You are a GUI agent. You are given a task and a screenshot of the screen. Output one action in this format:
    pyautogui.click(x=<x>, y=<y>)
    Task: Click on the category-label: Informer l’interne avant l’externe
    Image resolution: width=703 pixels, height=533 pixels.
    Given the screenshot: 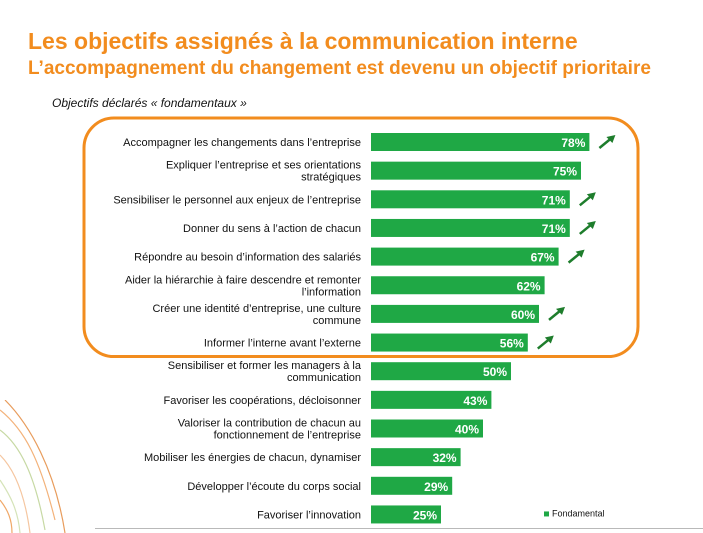 What is the action you would take?
    pyautogui.click(x=282, y=344)
    